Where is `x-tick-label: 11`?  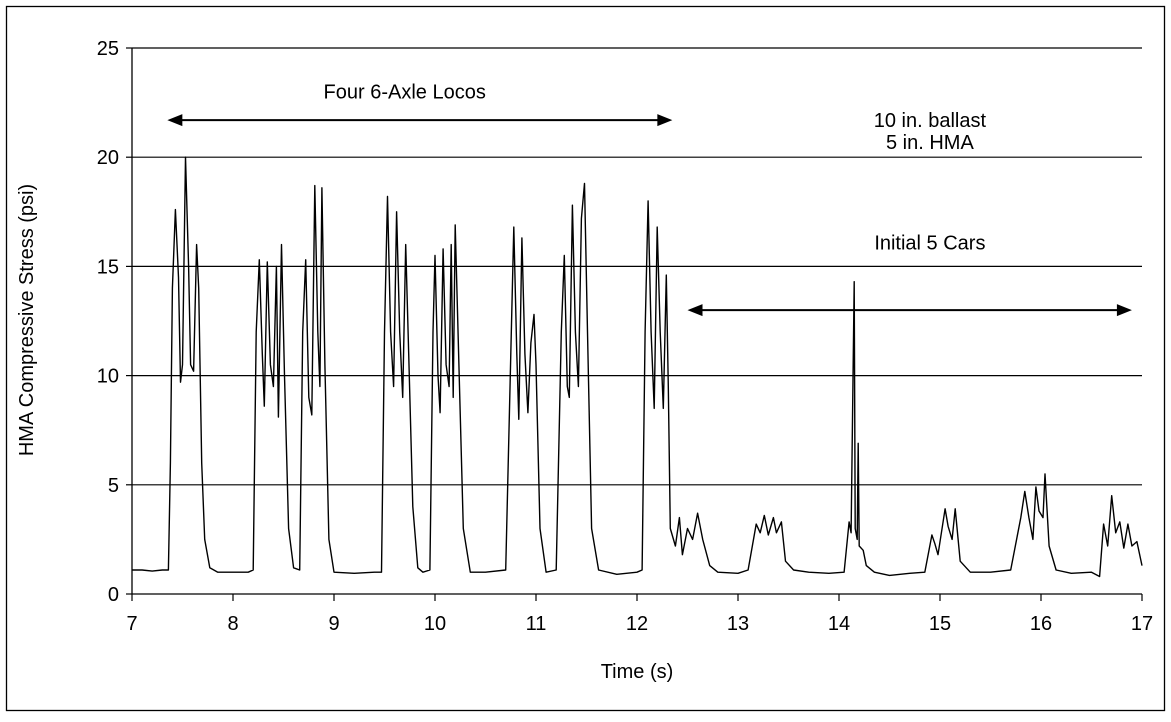 x-tick-label: 11 is located at coordinates (536, 624).